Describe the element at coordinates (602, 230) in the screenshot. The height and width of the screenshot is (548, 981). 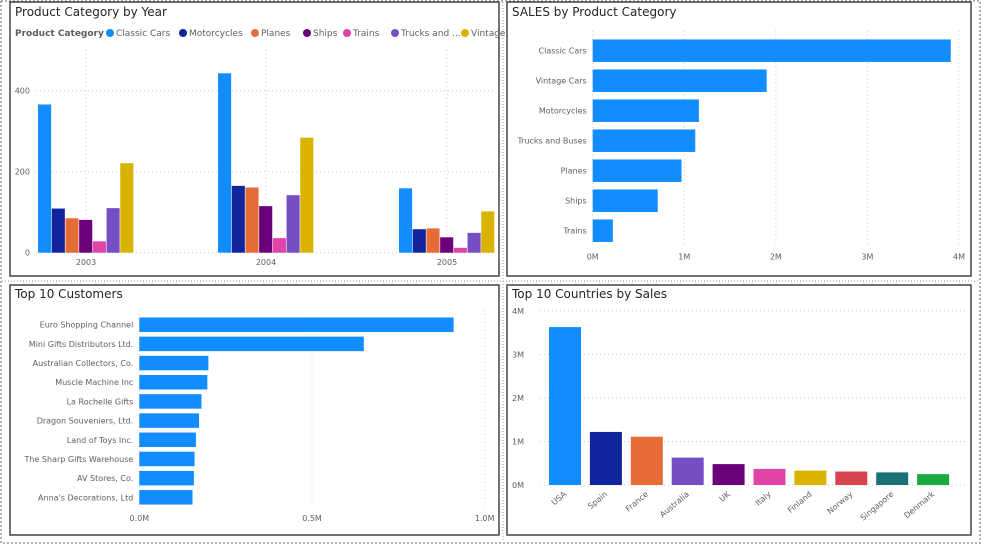
I see `bar-trains` at that location.